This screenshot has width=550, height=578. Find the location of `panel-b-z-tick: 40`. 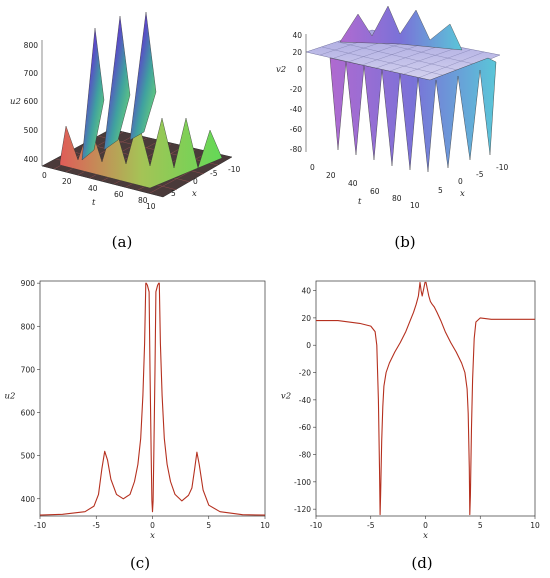

panel-b-z-tick: 40 is located at coordinates (297, 35).